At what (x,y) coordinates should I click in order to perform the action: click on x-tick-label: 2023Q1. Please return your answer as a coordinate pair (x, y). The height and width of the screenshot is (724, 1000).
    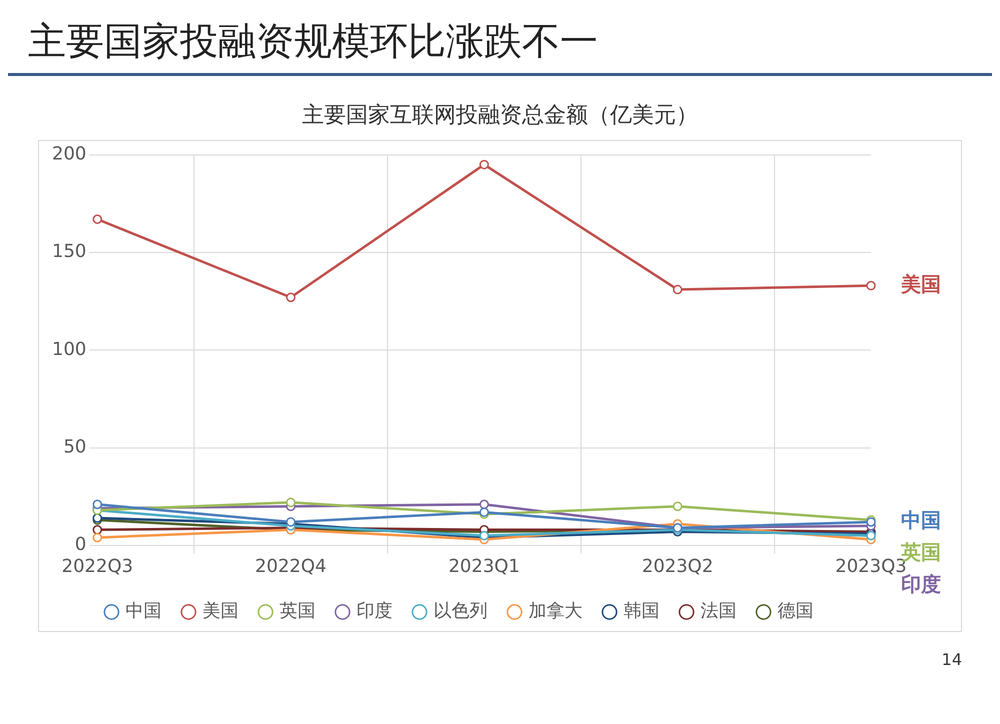
    Looking at the image, I should click on (484, 566).